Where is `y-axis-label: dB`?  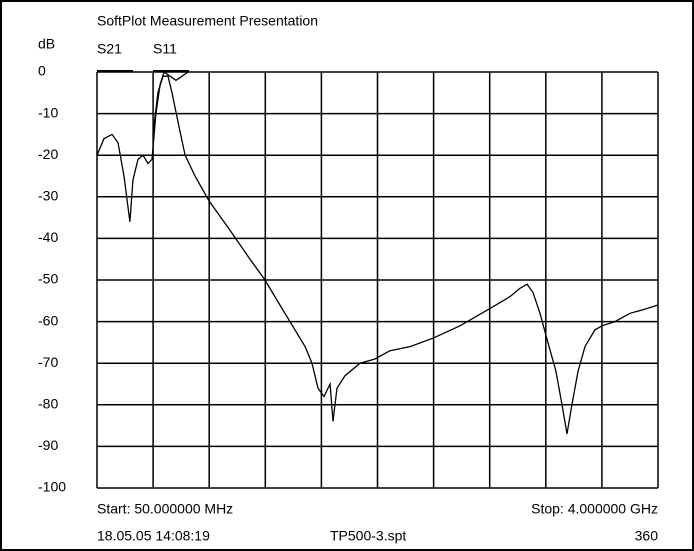 y-axis-label: dB is located at coordinates (46, 44).